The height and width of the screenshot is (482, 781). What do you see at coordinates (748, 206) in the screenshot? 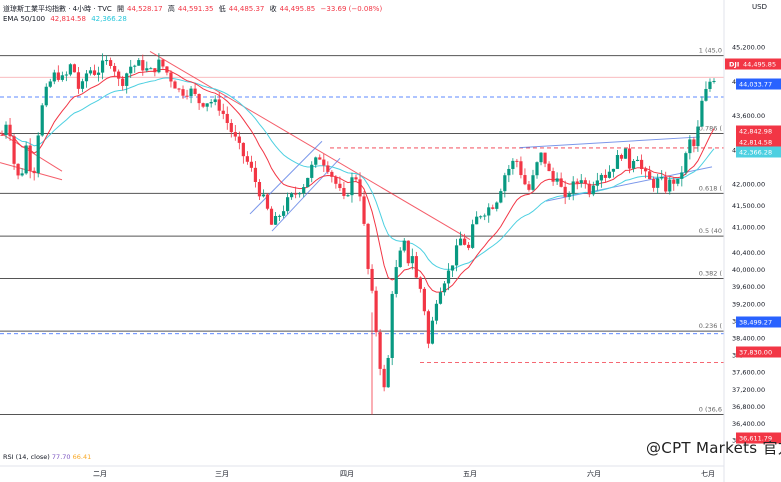
I see `y-tick-label: 41,500.00` at bounding box center [748, 206].